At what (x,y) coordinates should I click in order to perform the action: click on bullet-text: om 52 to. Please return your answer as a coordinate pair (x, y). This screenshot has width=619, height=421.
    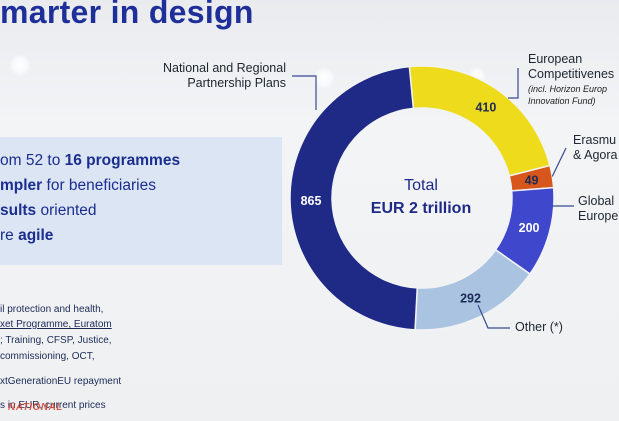
    Looking at the image, I should click on (32, 160).